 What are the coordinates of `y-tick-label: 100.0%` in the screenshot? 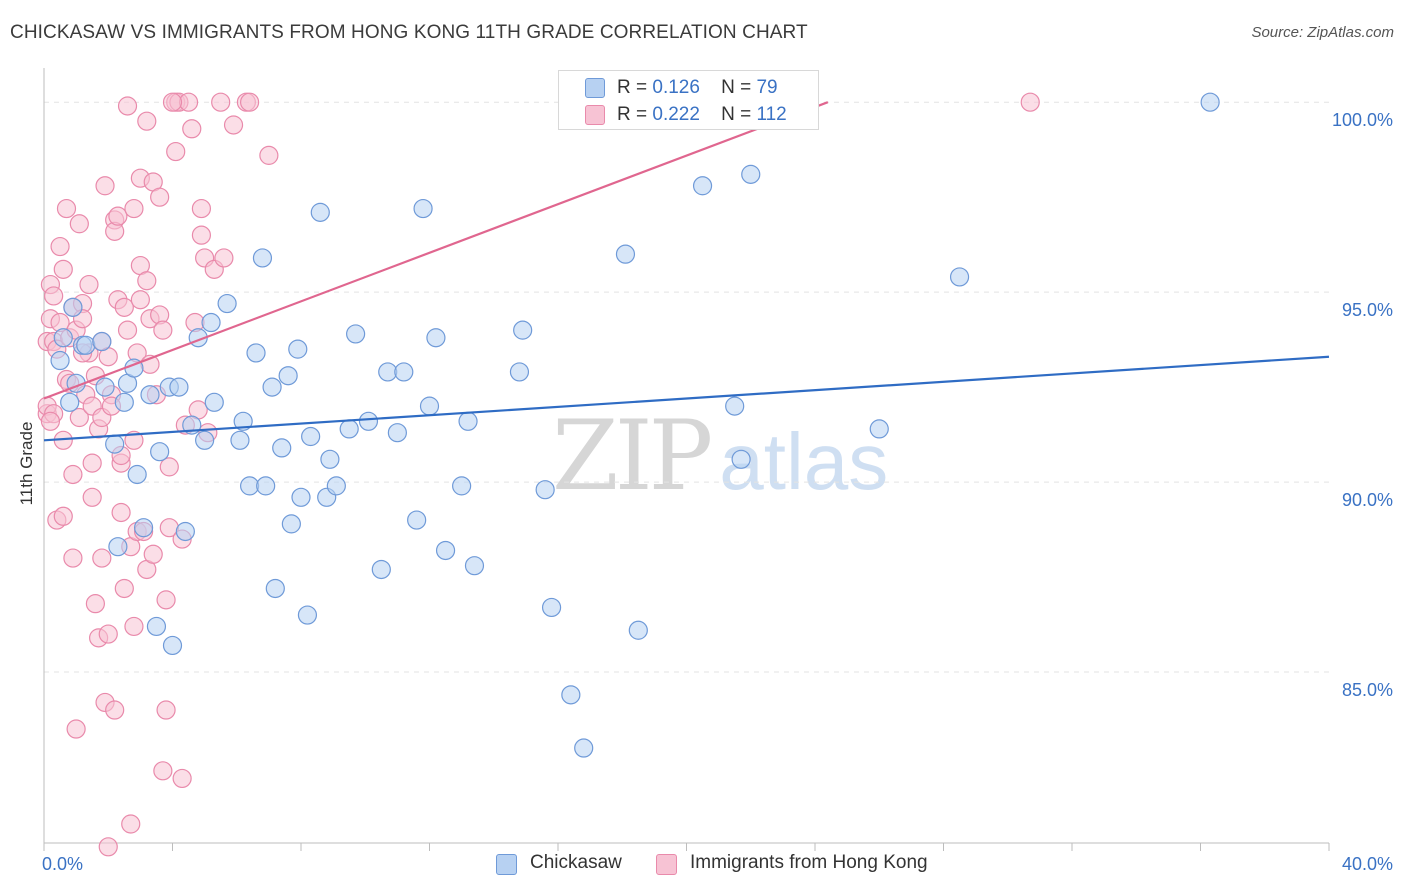 It's located at (1362, 120).